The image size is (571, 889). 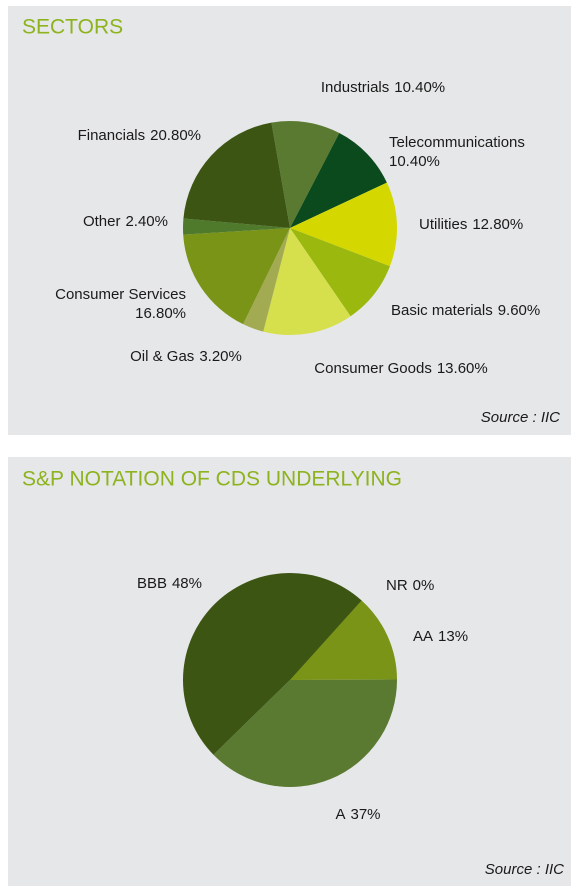 What do you see at coordinates (373, 368) in the screenshot?
I see `category-label: Consumer Goods` at bounding box center [373, 368].